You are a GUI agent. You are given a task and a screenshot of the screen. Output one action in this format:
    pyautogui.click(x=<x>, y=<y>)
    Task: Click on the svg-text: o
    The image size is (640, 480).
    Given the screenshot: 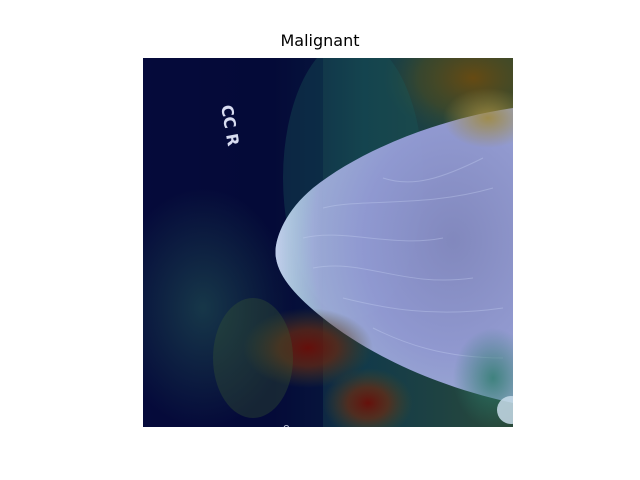 What is the action you would take?
    pyautogui.click(x=286, y=424)
    